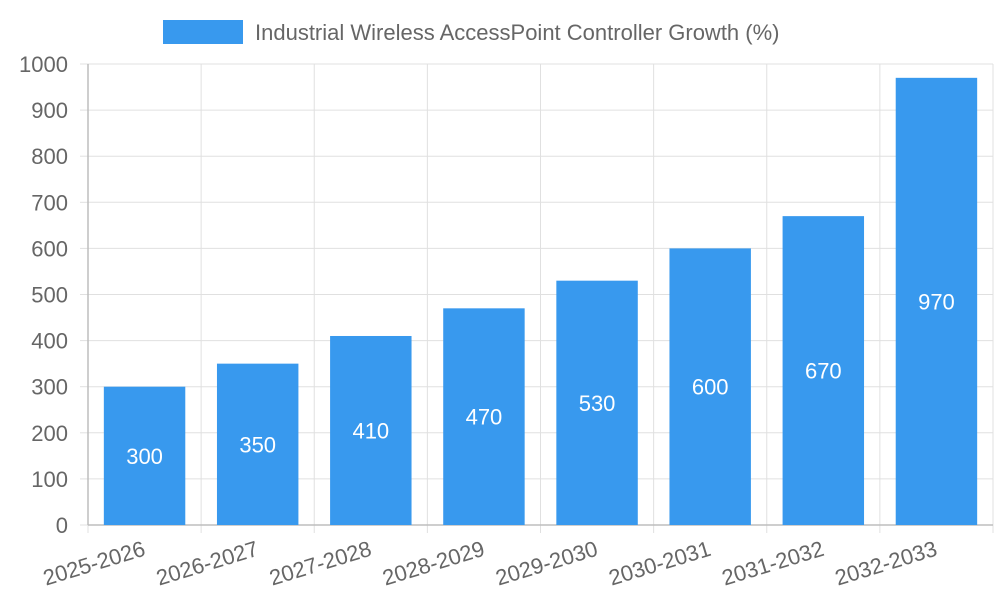 This screenshot has height=600, width=1000. What do you see at coordinates (660, 563) in the screenshot?
I see `x-tick-label: 2030-2031` at bounding box center [660, 563].